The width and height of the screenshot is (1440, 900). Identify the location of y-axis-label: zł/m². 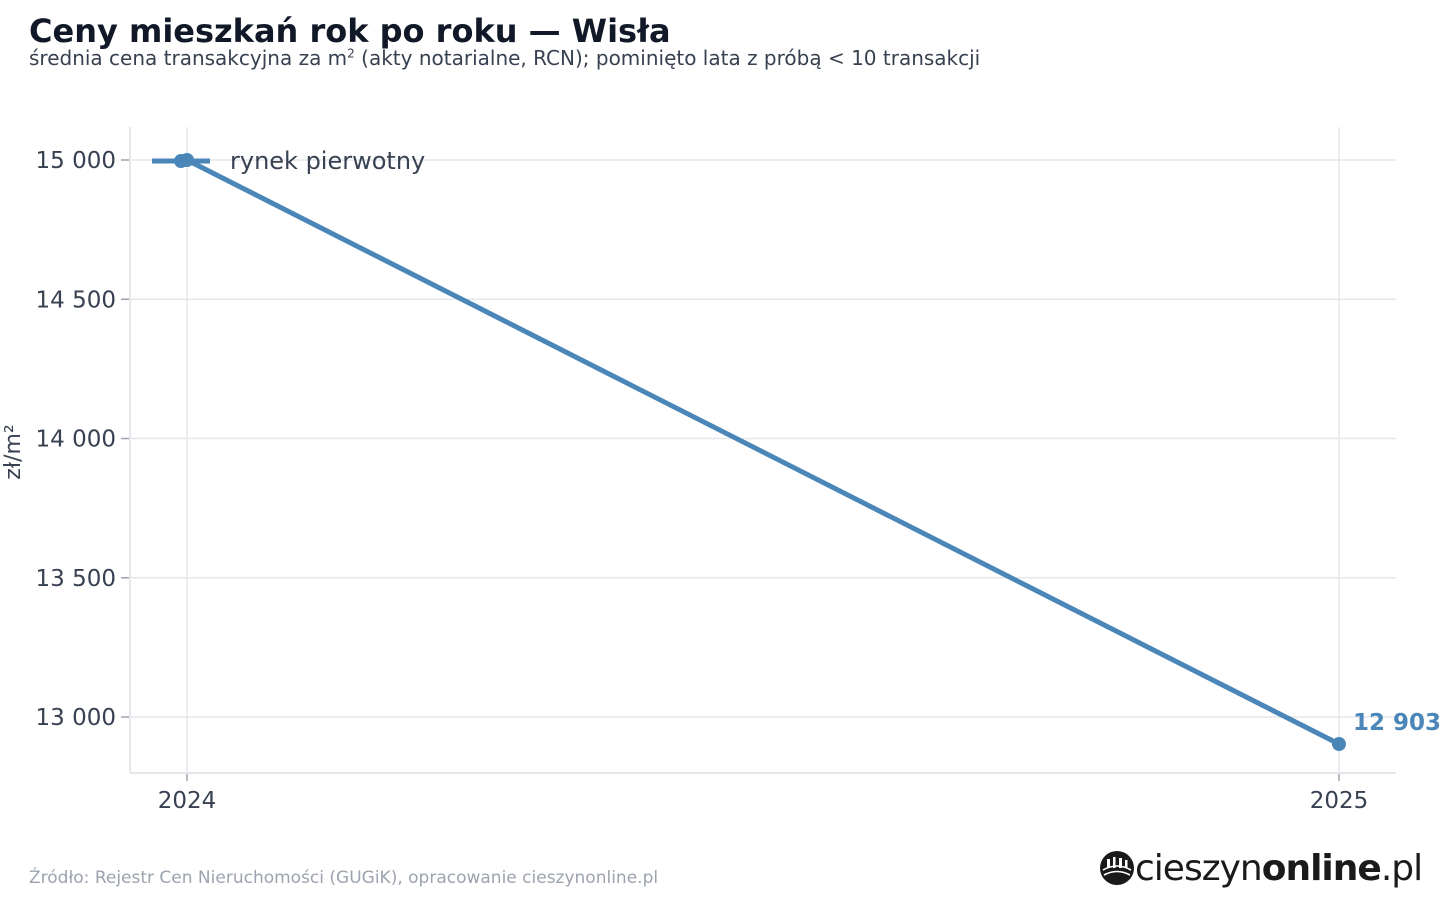
(13, 451).